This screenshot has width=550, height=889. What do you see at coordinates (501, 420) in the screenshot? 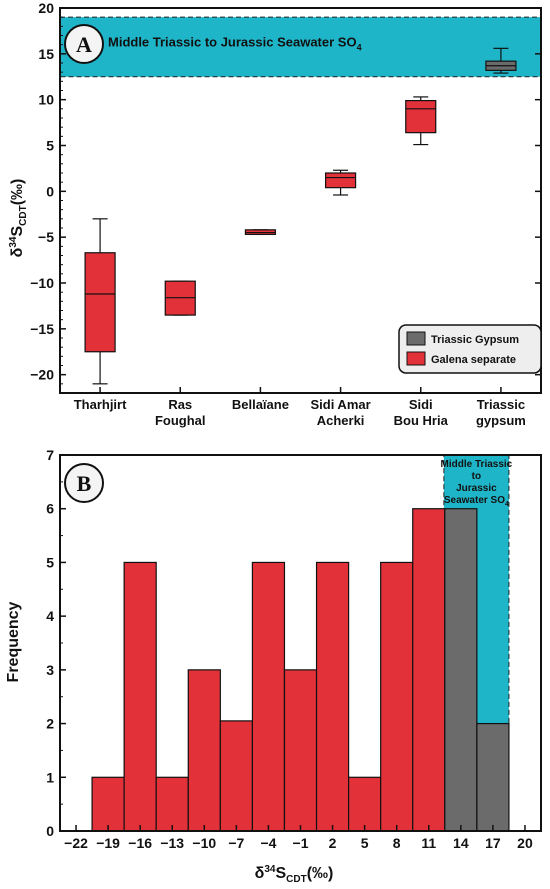
I see `category-label-line2: gypsum` at bounding box center [501, 420].